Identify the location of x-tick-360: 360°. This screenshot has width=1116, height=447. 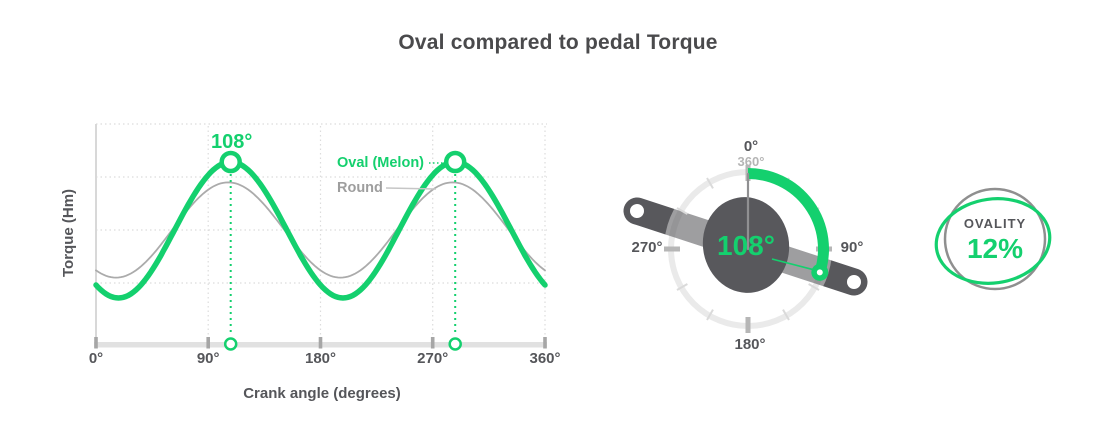
(544, 358).